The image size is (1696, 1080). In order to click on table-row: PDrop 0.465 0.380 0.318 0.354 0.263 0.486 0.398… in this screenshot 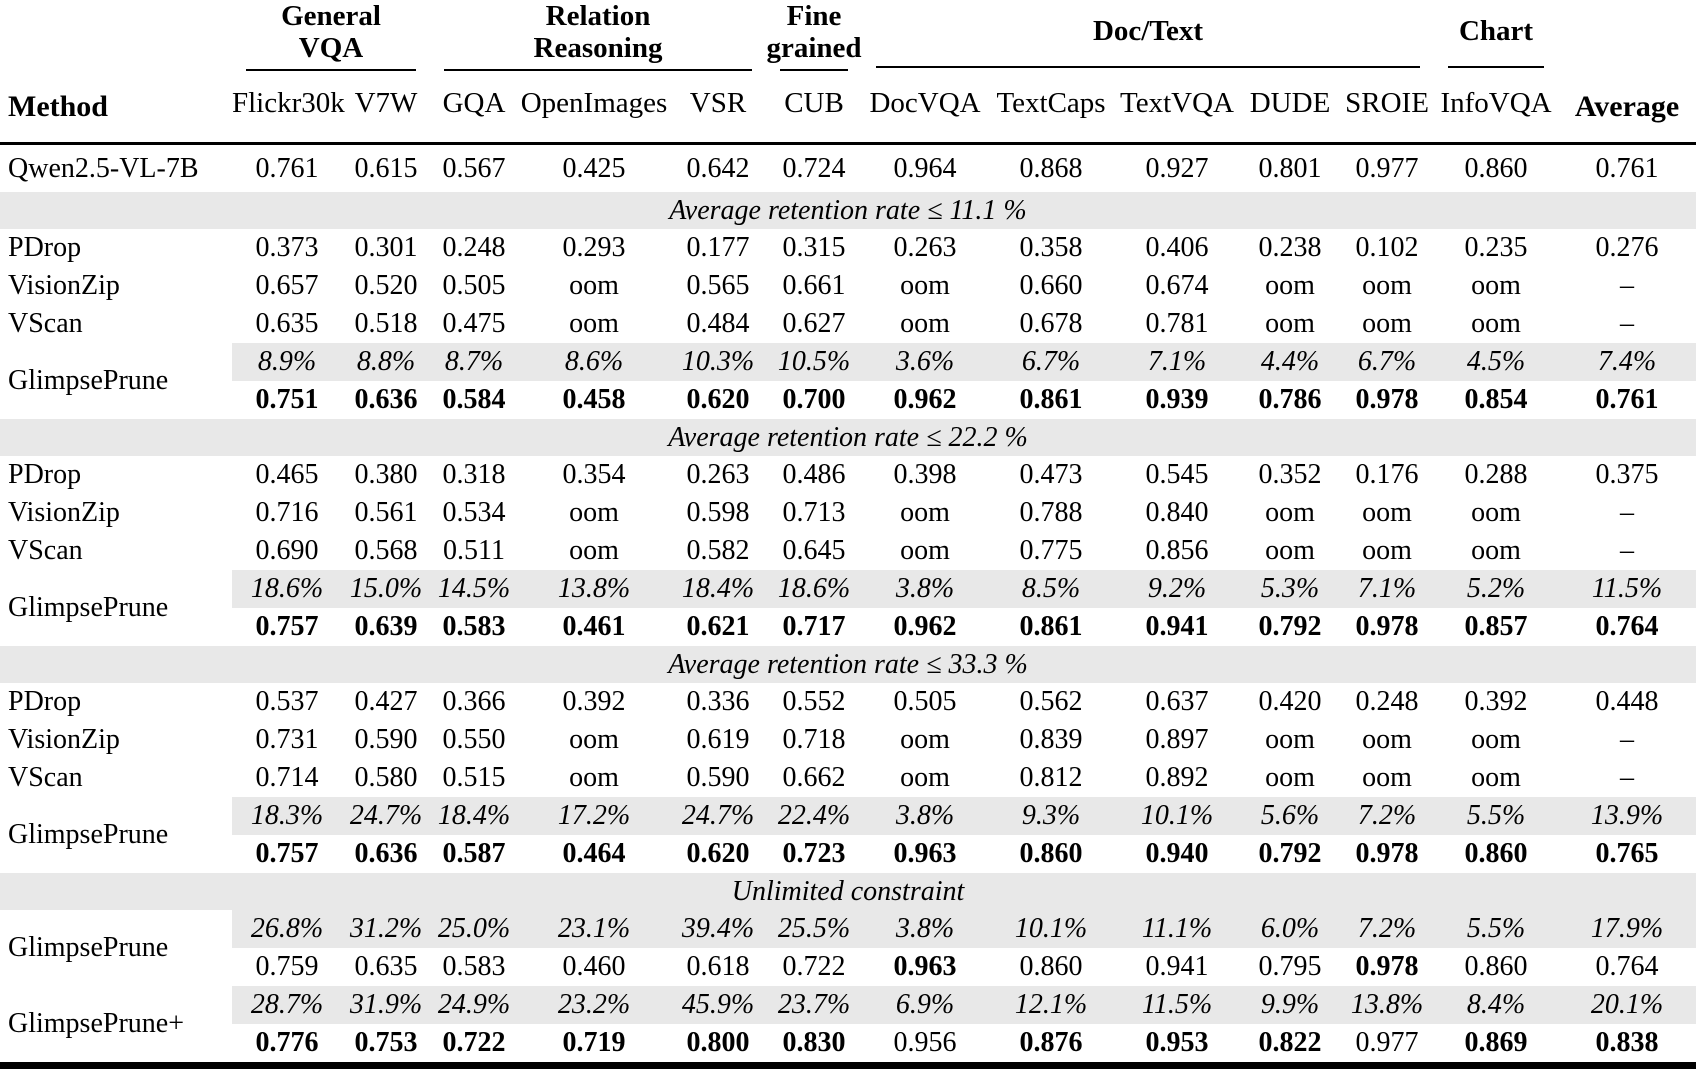, I will do `click(848, 475)`.